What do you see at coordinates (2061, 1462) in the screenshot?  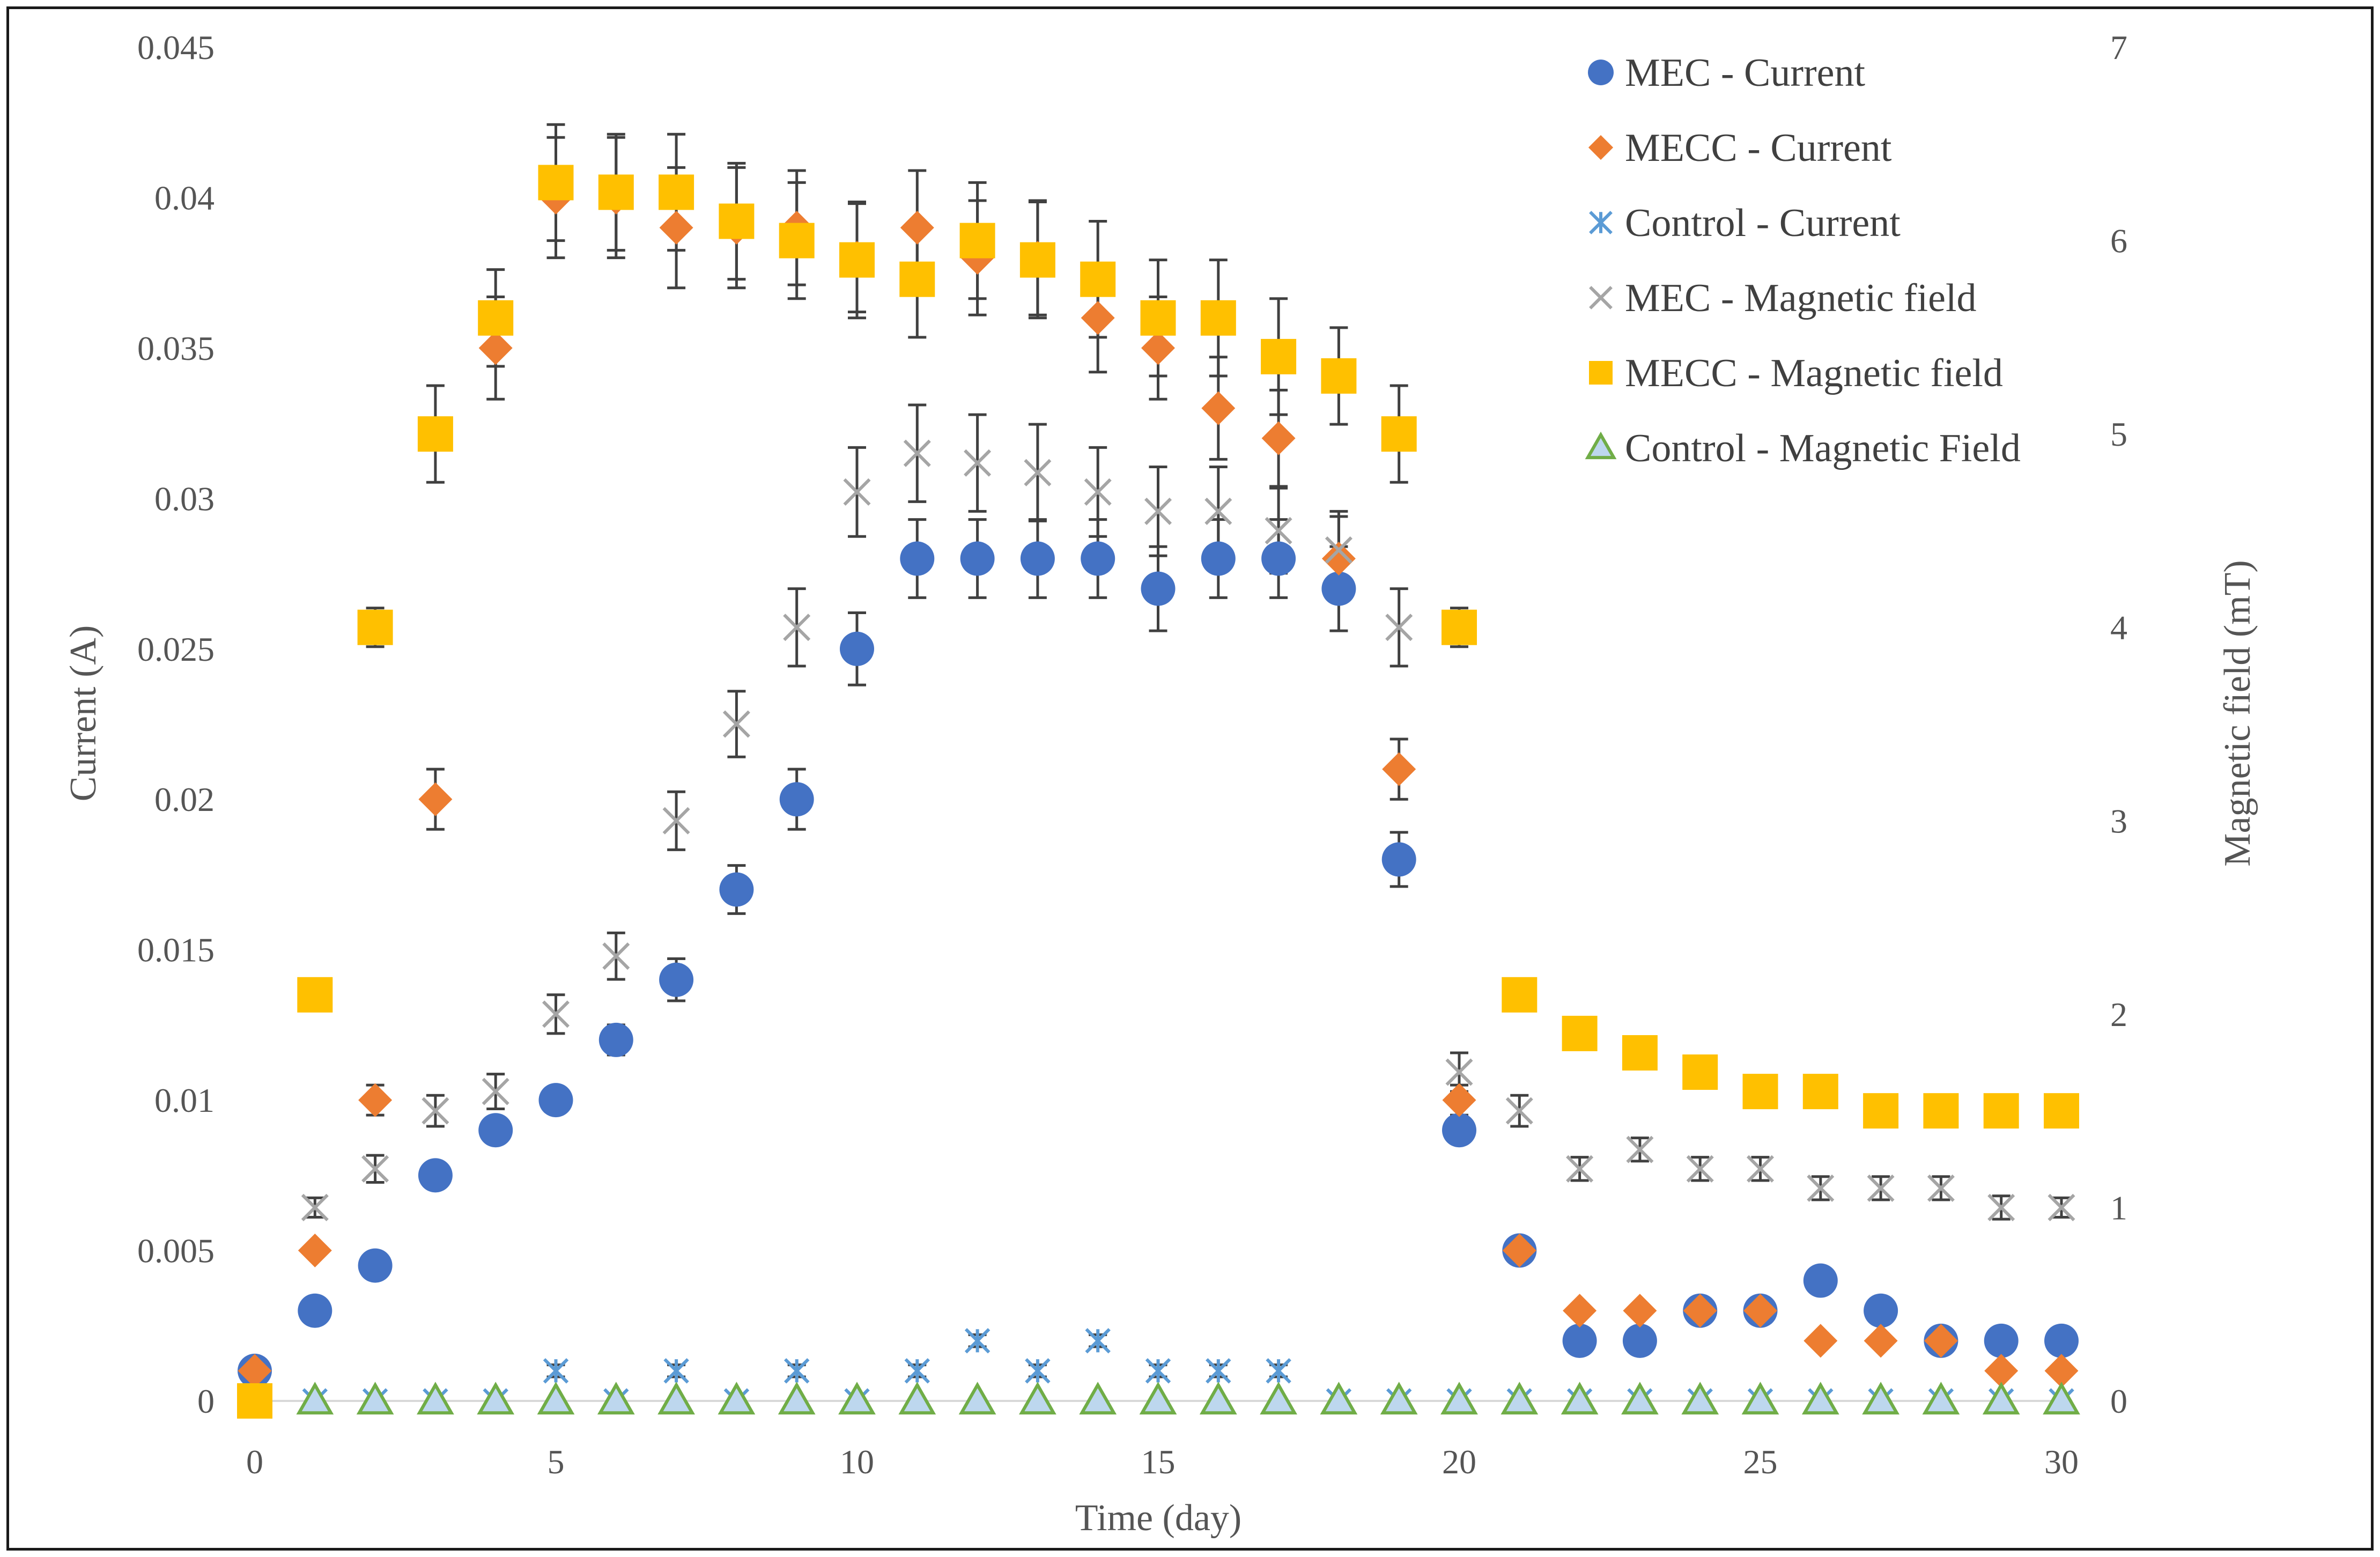 I see `x-tick-label: 30` at bounding box center [2061, 1462].